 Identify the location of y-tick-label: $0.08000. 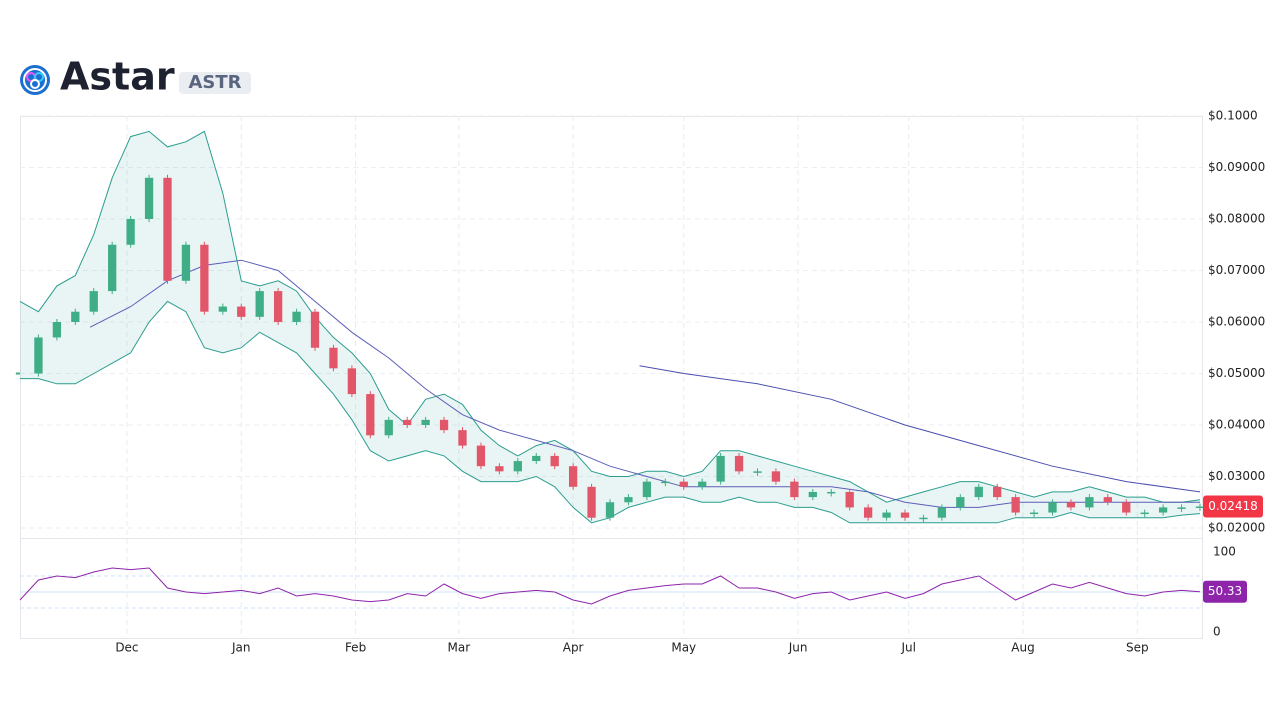
(1236, 219).